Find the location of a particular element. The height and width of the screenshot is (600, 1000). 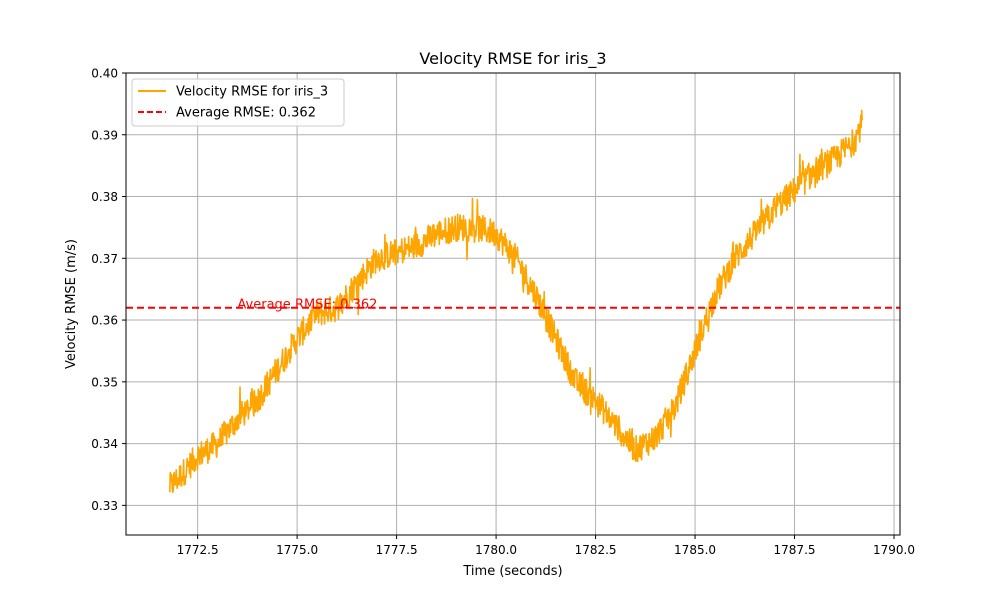

legend-label-average: Average RMSE: 0.362 is located at coordinates (246, 113).